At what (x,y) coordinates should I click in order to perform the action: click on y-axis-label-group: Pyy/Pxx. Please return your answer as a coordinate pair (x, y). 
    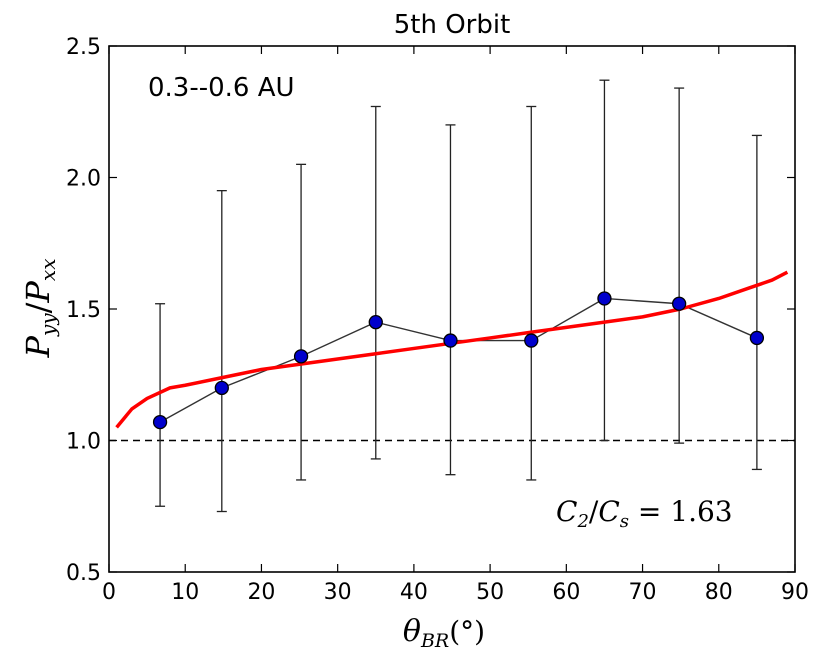
    Looking at the image, I should click on (39, 308).